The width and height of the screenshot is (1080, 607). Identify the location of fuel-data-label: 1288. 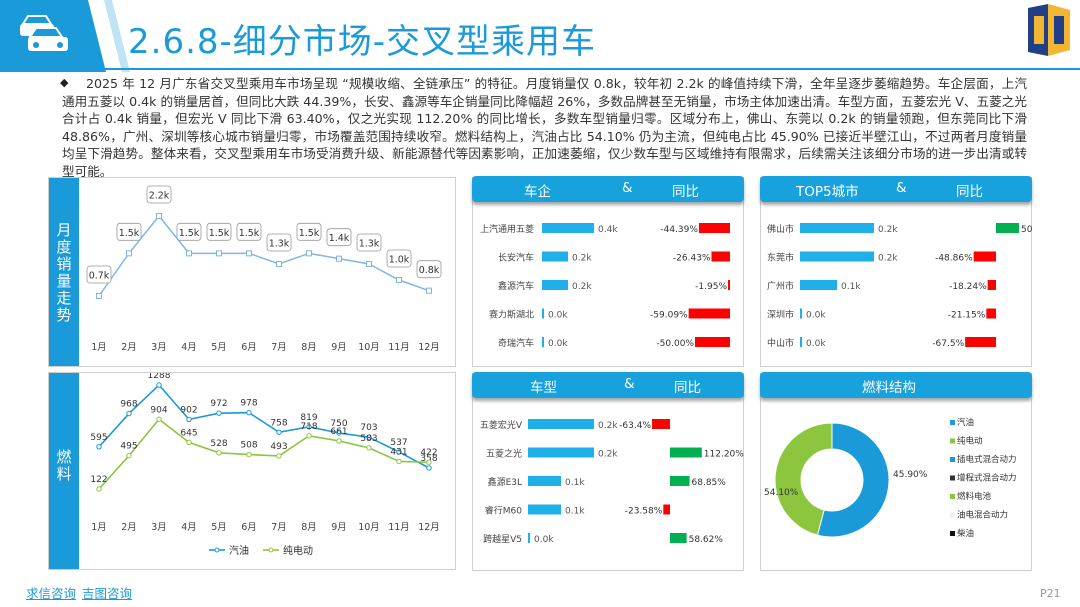
(159, 377).